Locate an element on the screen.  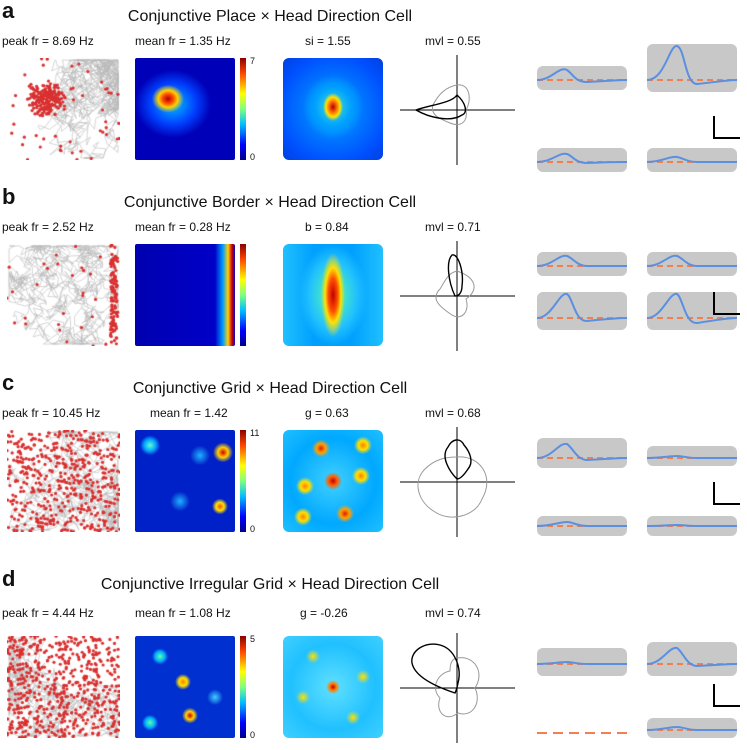
colorbar-max: 11 is located at coordinates (255, 433).